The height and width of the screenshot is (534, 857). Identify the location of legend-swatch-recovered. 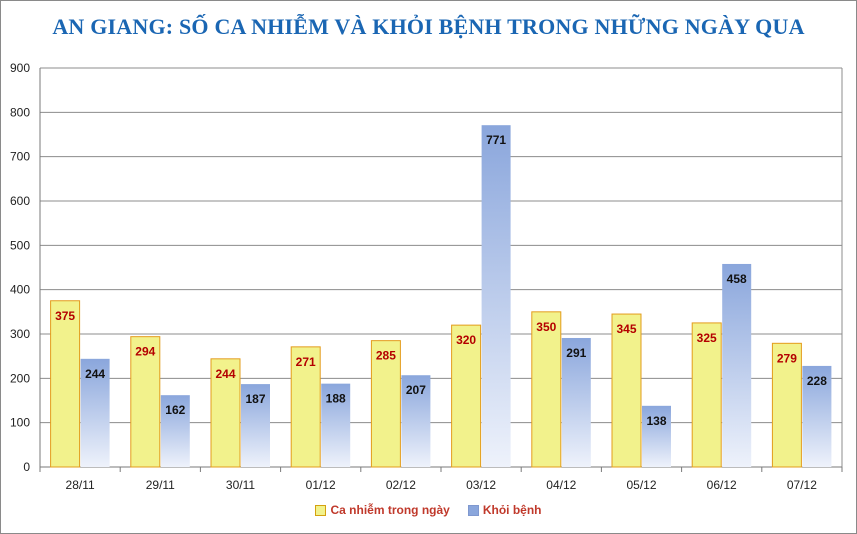
(473, 510).